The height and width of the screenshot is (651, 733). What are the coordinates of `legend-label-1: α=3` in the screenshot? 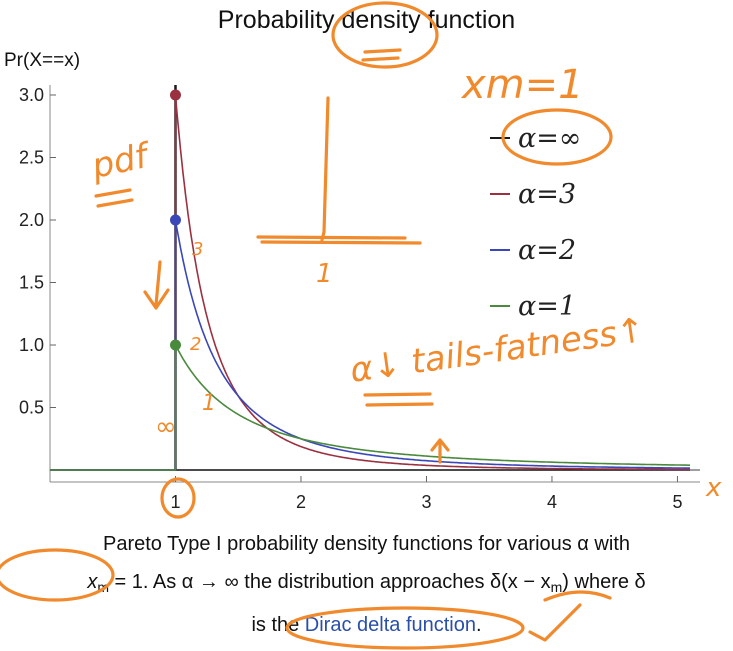 It's located at (547, 194).